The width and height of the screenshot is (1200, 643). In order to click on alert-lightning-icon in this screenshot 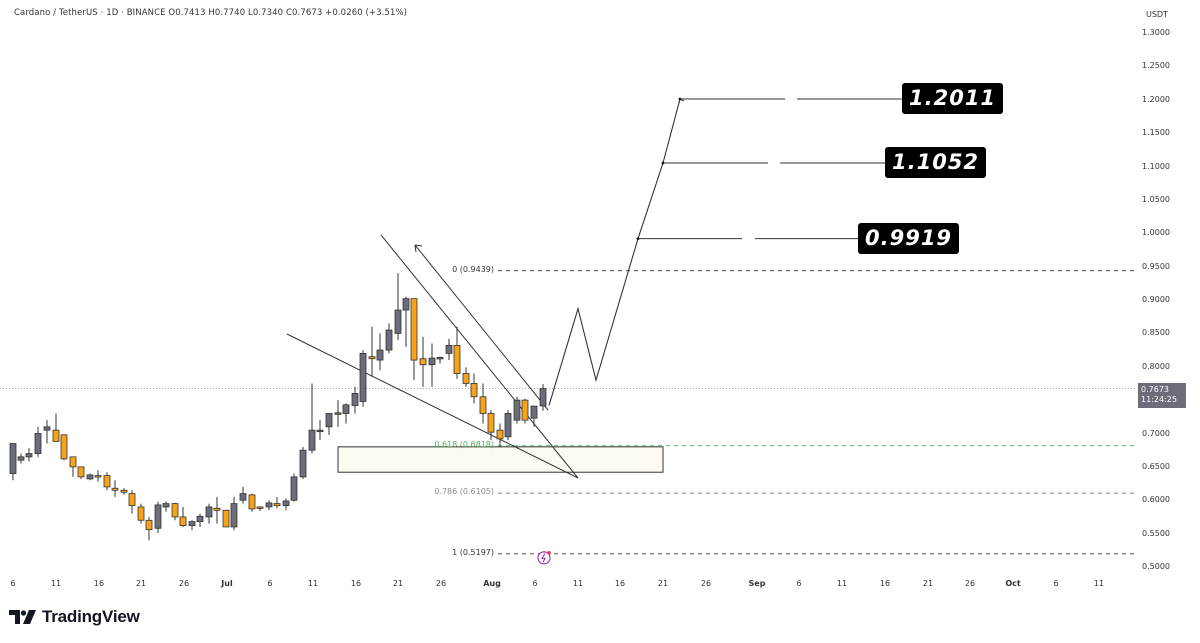, I will do `click(544, 558)`.